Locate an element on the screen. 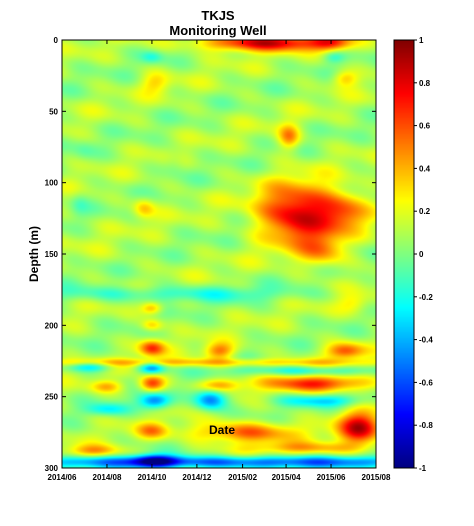  colorbar-image-container is located at coordinates (404, 254).